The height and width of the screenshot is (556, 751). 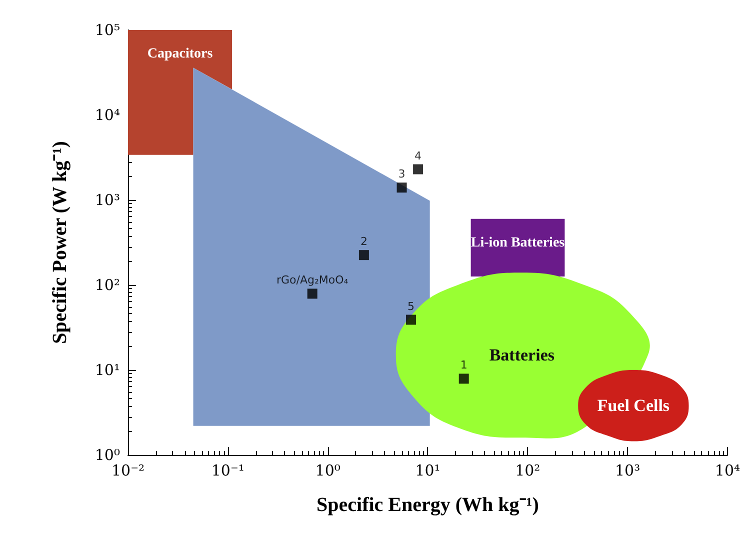 What do you see at coordinates (427, 471) in the screenshot?
I see `x-tick-label: 10¹` at bounding box center [427, 471].